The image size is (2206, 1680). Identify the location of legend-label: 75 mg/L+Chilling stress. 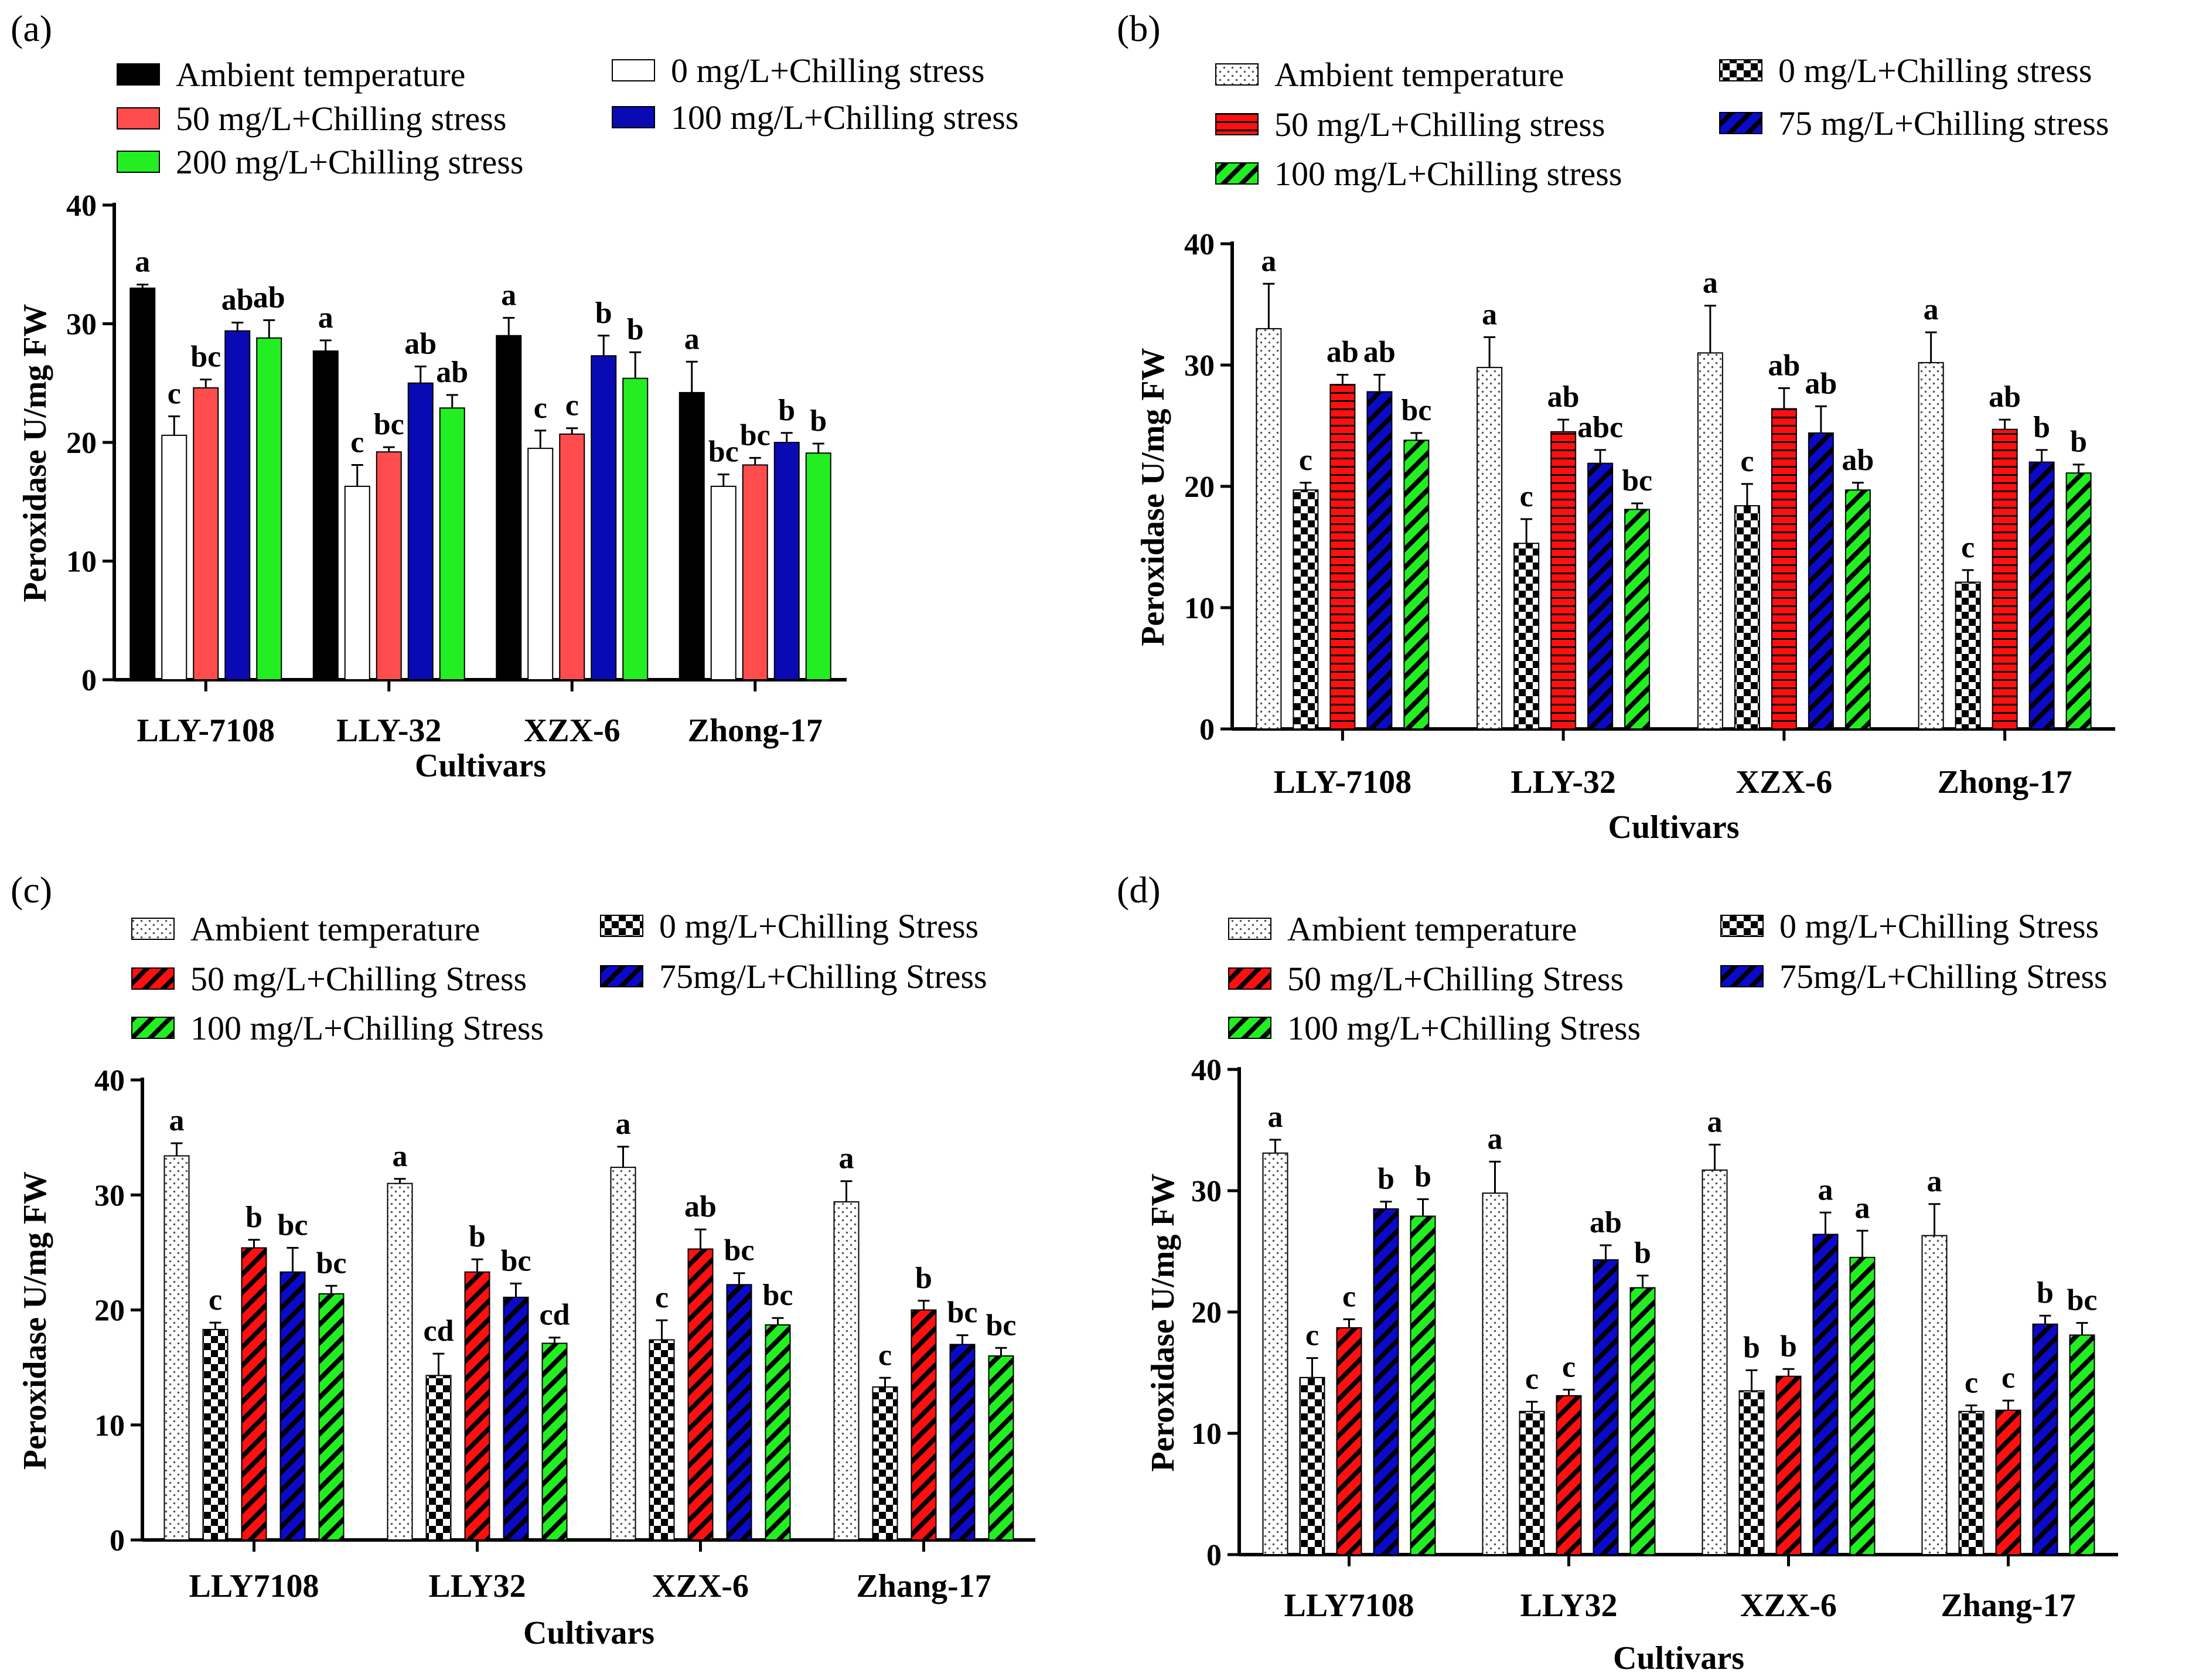
(1943, 123).